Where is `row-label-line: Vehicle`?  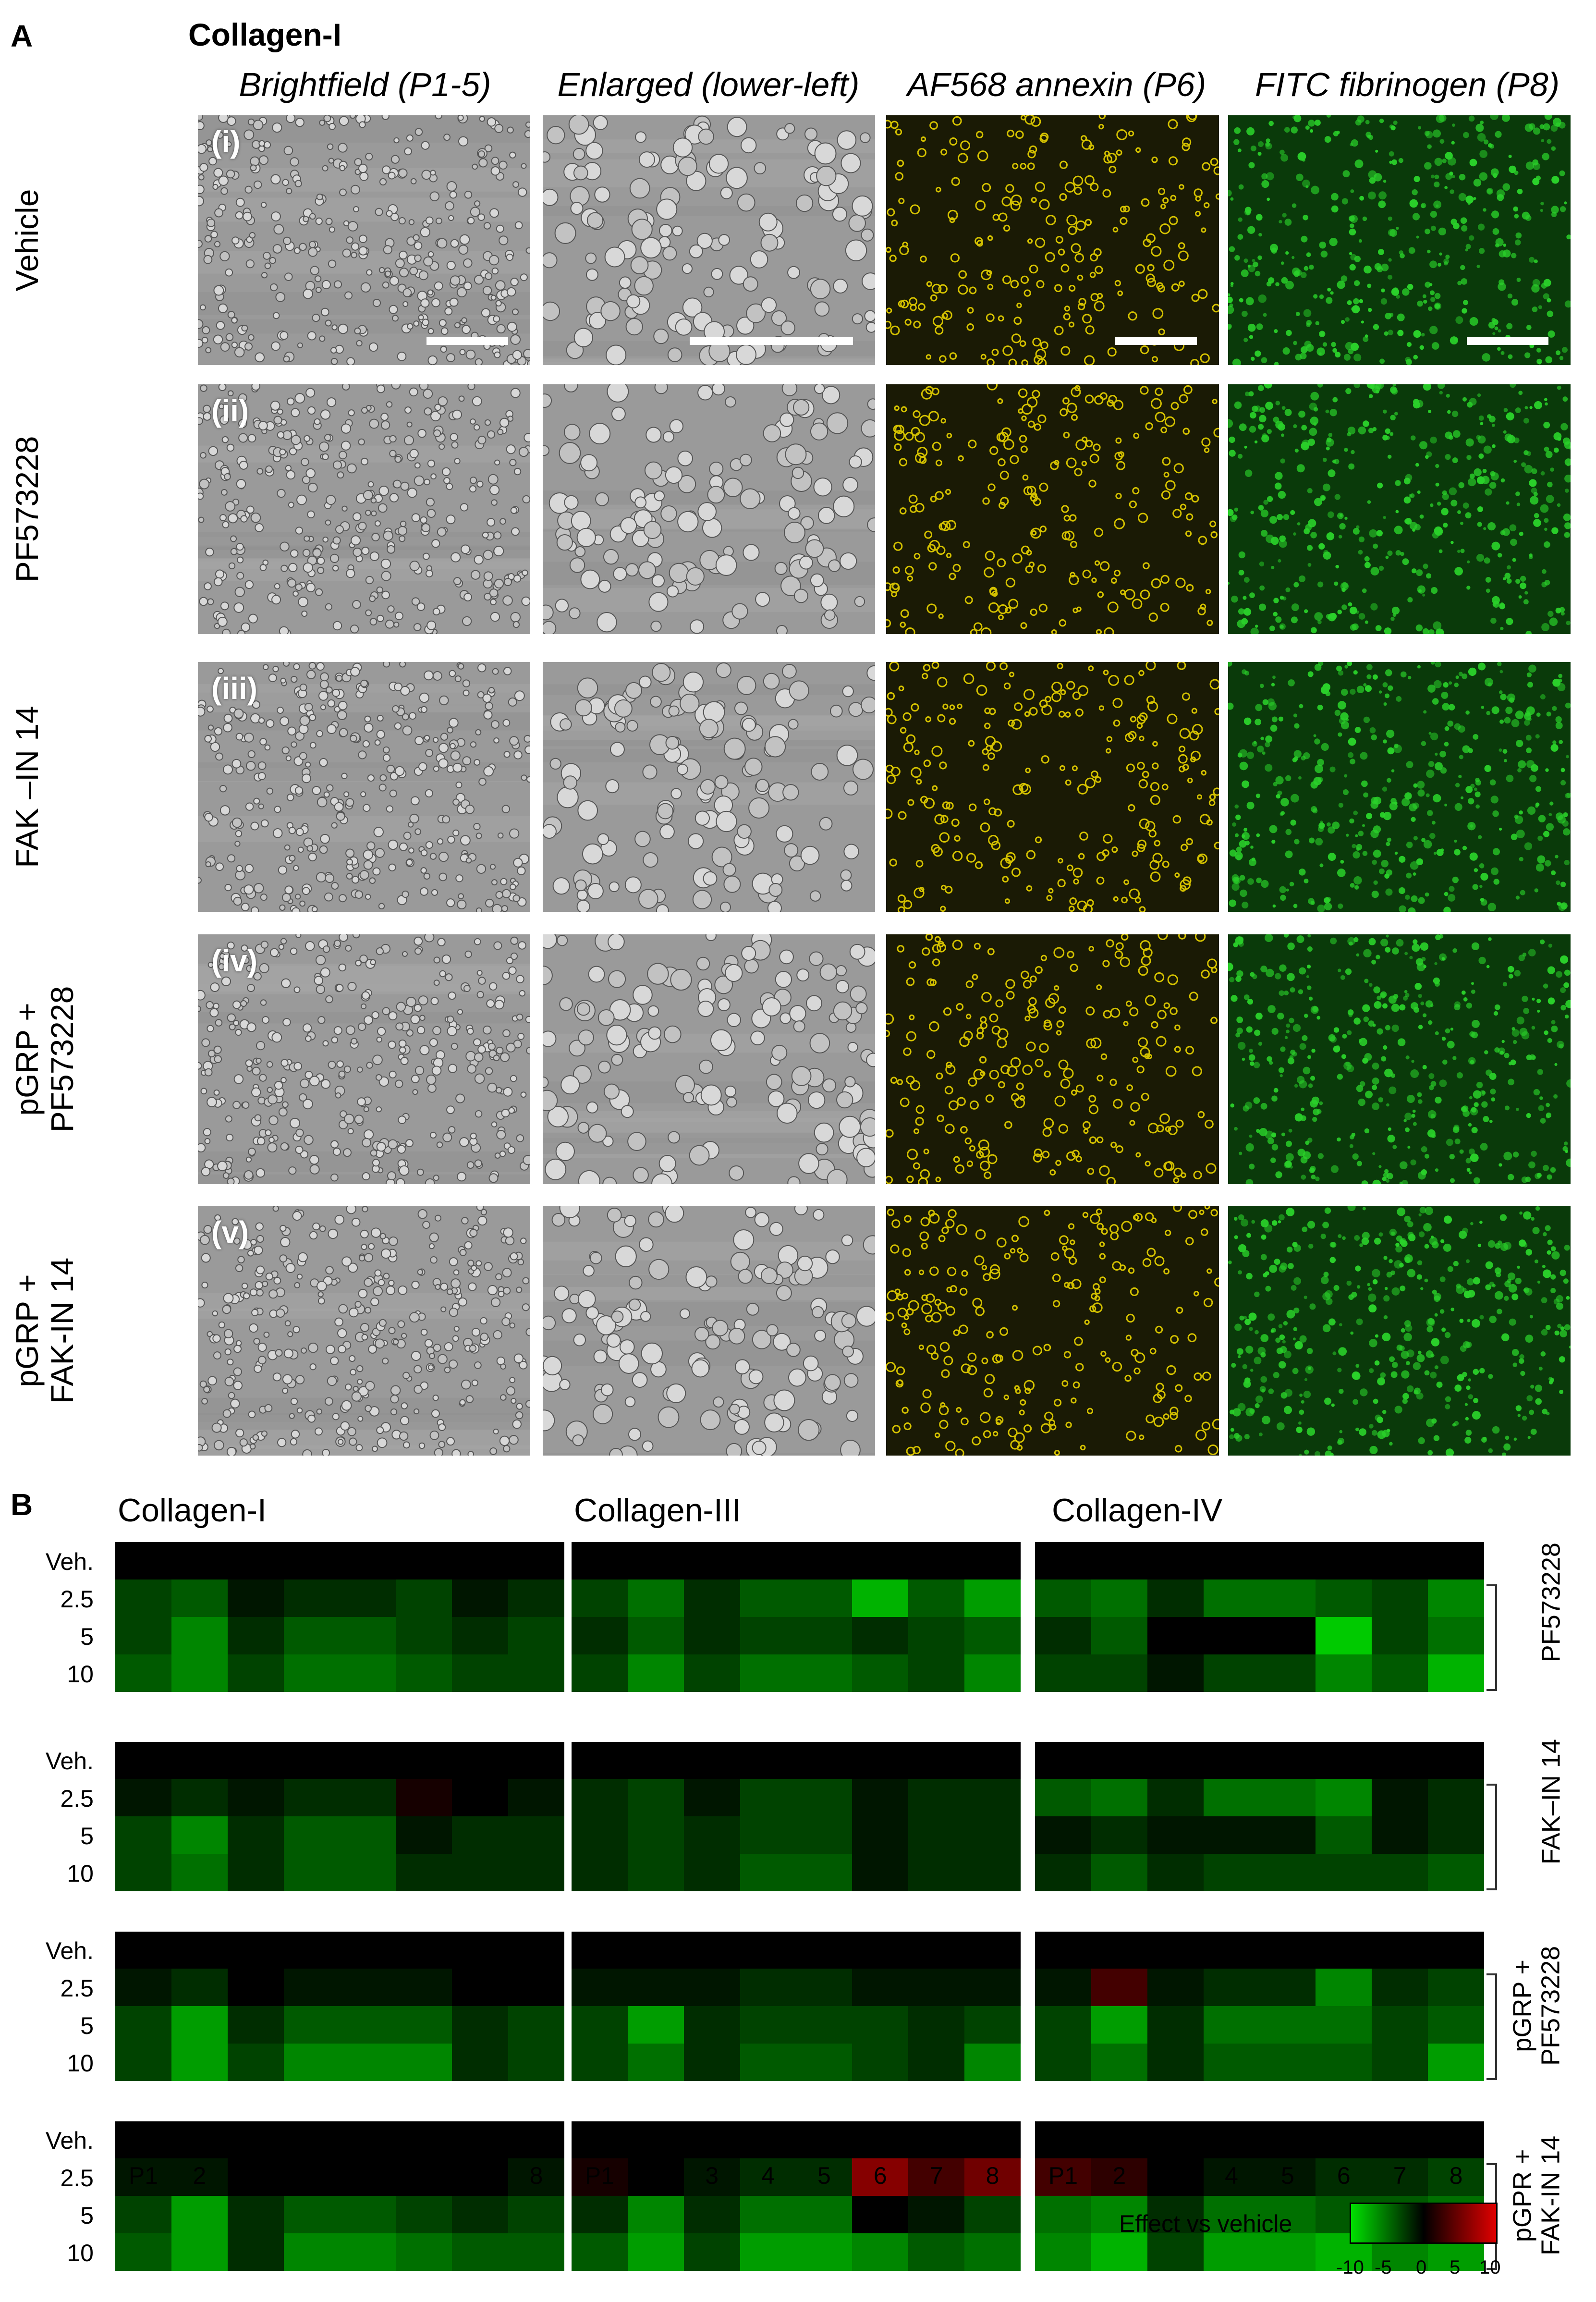 row-label-line: Vehicle is located at coordinates (27, 241).